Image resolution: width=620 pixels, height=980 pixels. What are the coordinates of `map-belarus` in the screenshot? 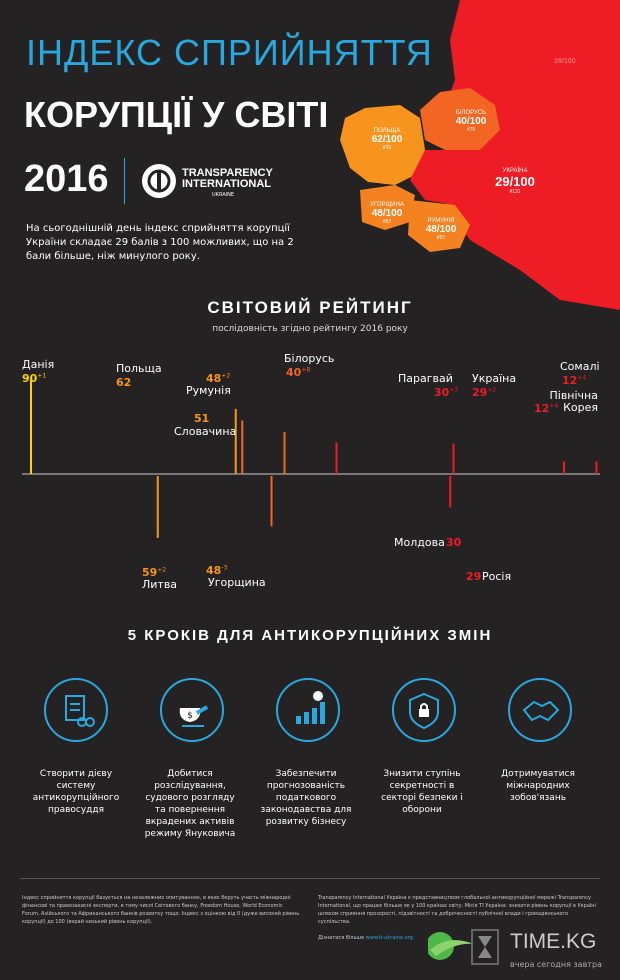 It's located at (460, 119).